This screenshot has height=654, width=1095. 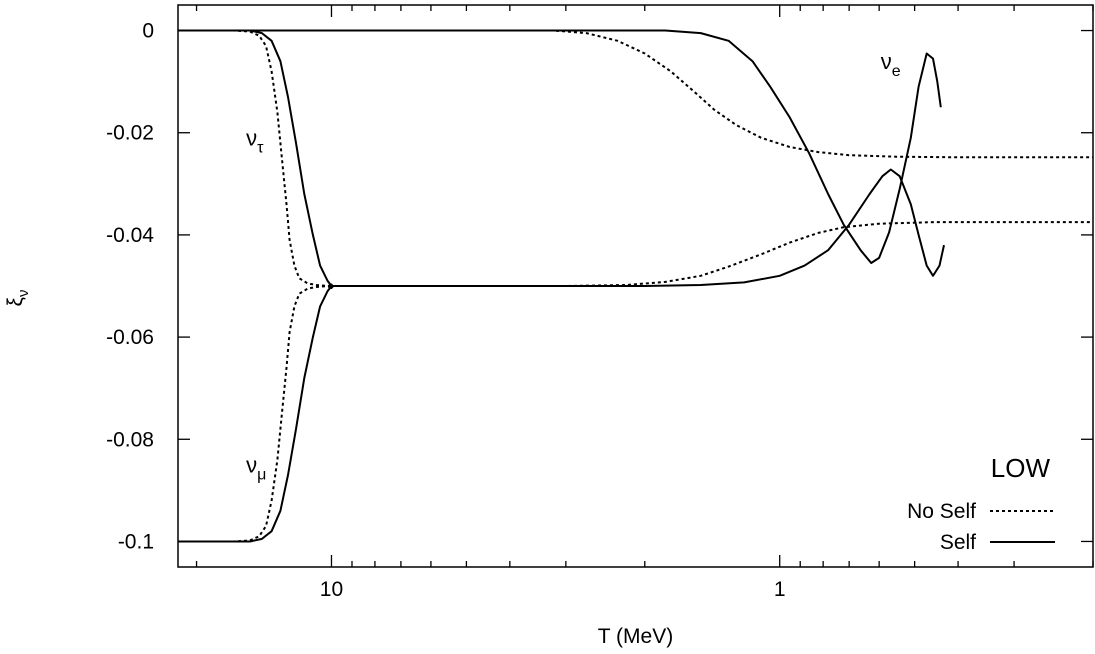 I want to click on label-nu-e: νe, so click(x=891, y=64).